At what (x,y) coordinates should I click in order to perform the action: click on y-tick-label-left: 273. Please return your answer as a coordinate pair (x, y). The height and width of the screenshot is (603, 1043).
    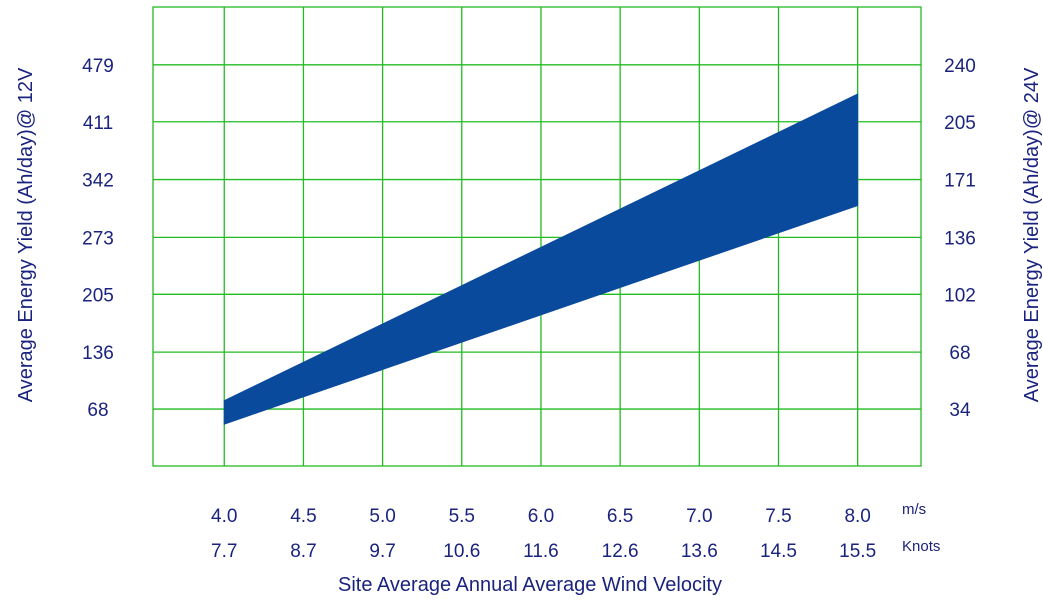
    Looking at the image, I should click on (98, 238).